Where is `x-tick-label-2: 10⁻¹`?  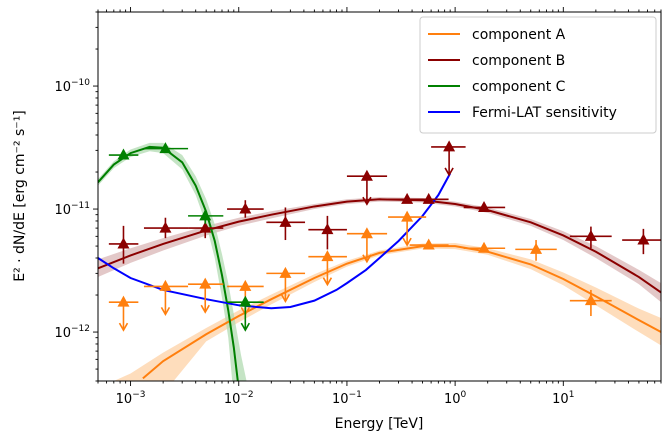 x-tick-label-2: 10⁻¹ is located at coordinates (347, 398).